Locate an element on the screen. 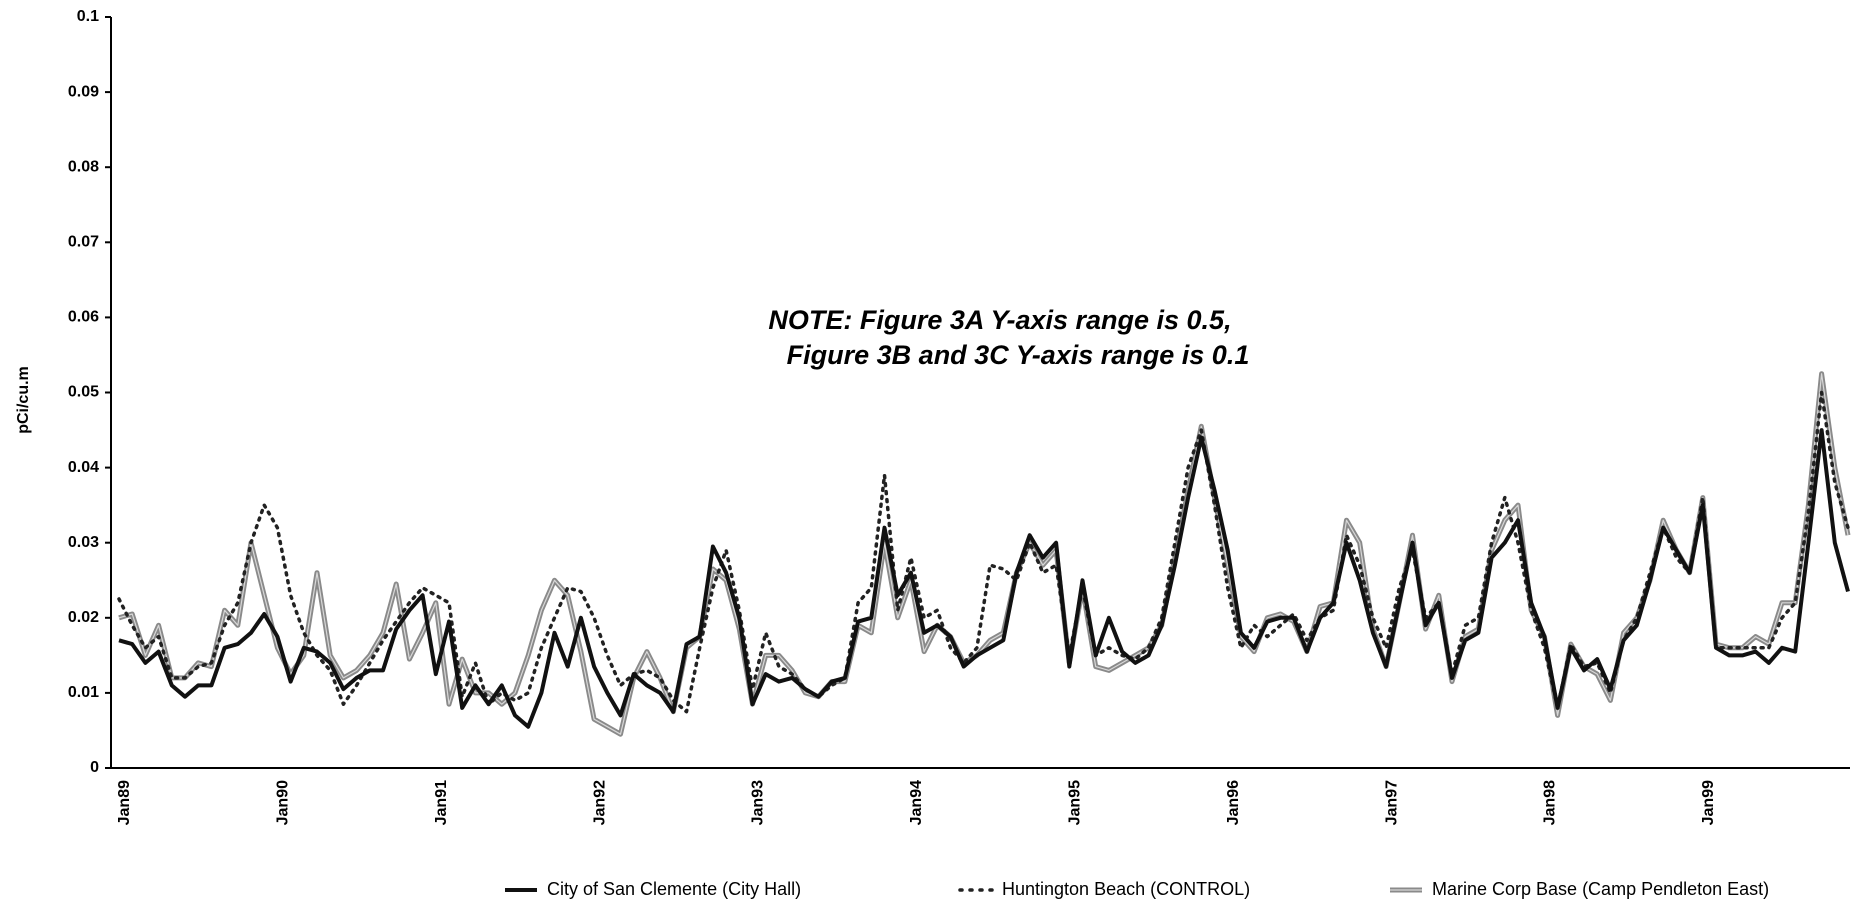 Image resolution: width=1856 pixels, height=910 pixels. x-tick-label: Jan97 is located at coordinates (1391, 802).